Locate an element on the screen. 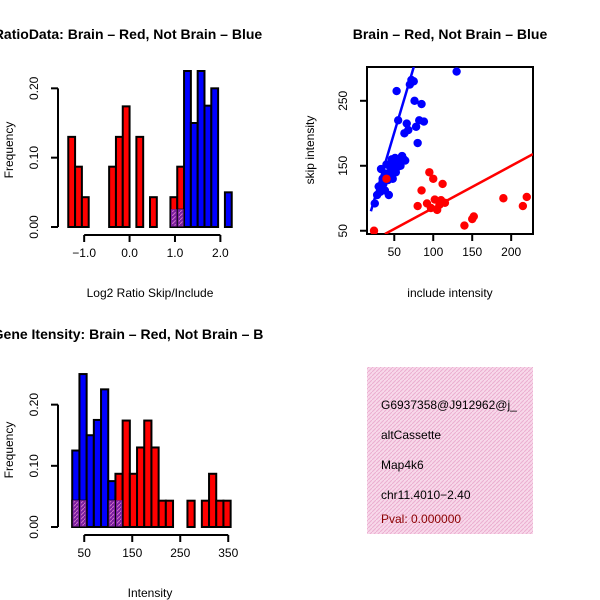  scatter-plot-box is located at coordinates (450, 150).